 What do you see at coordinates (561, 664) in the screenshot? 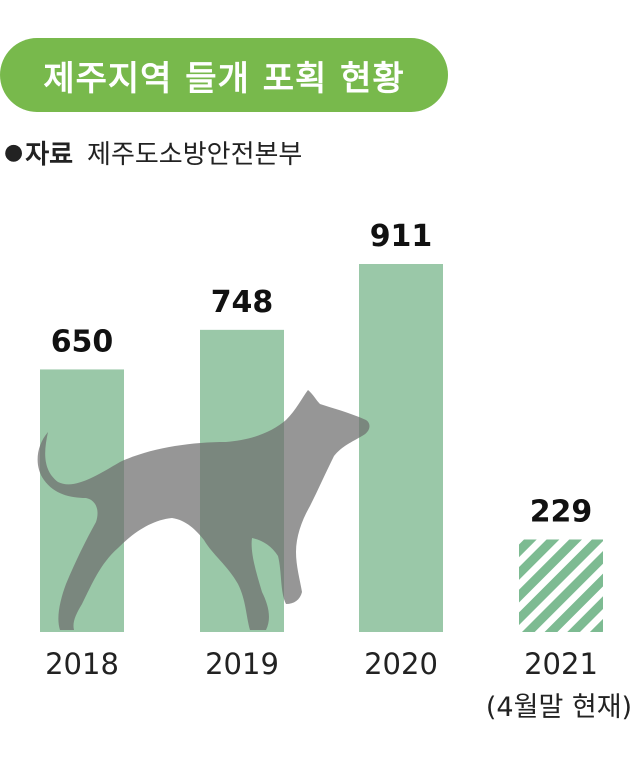
I see `category-label-2021: 2021` at bounding box center [561, 664].